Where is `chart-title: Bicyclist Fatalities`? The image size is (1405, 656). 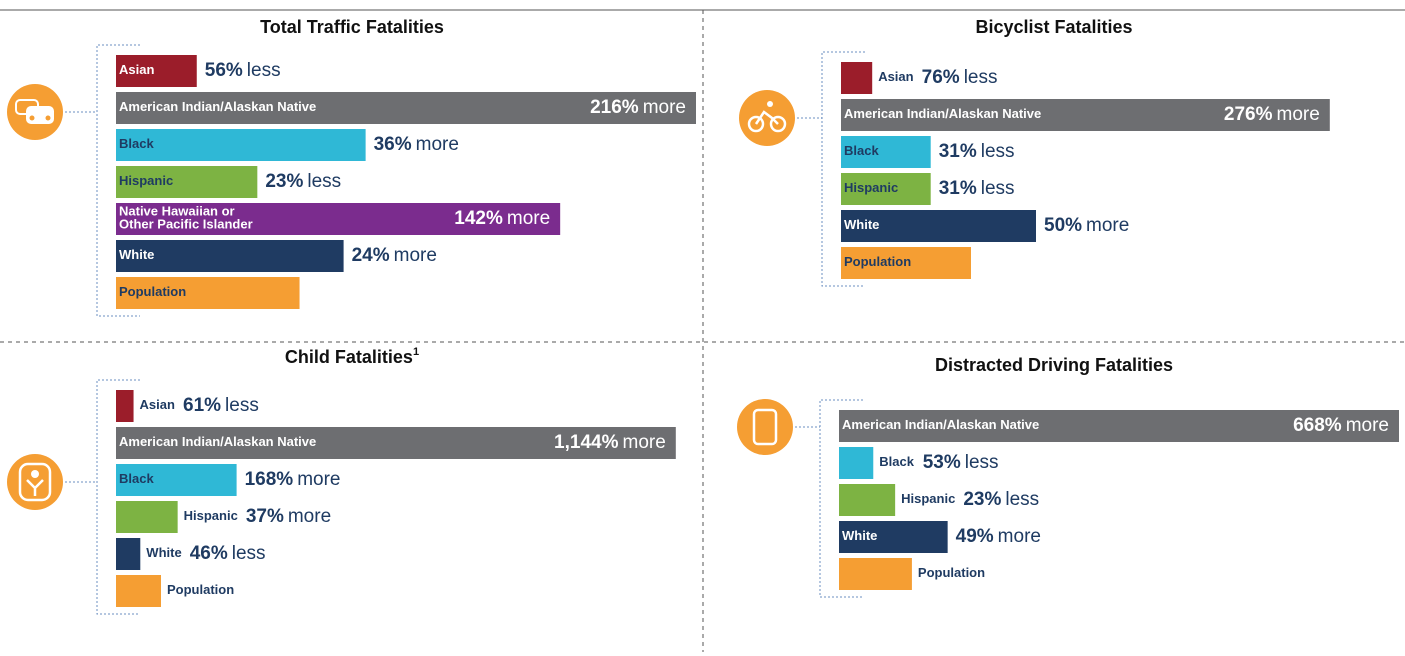 chart-title: Bicyclist Fatalities is located at coordinates (1053, 27).